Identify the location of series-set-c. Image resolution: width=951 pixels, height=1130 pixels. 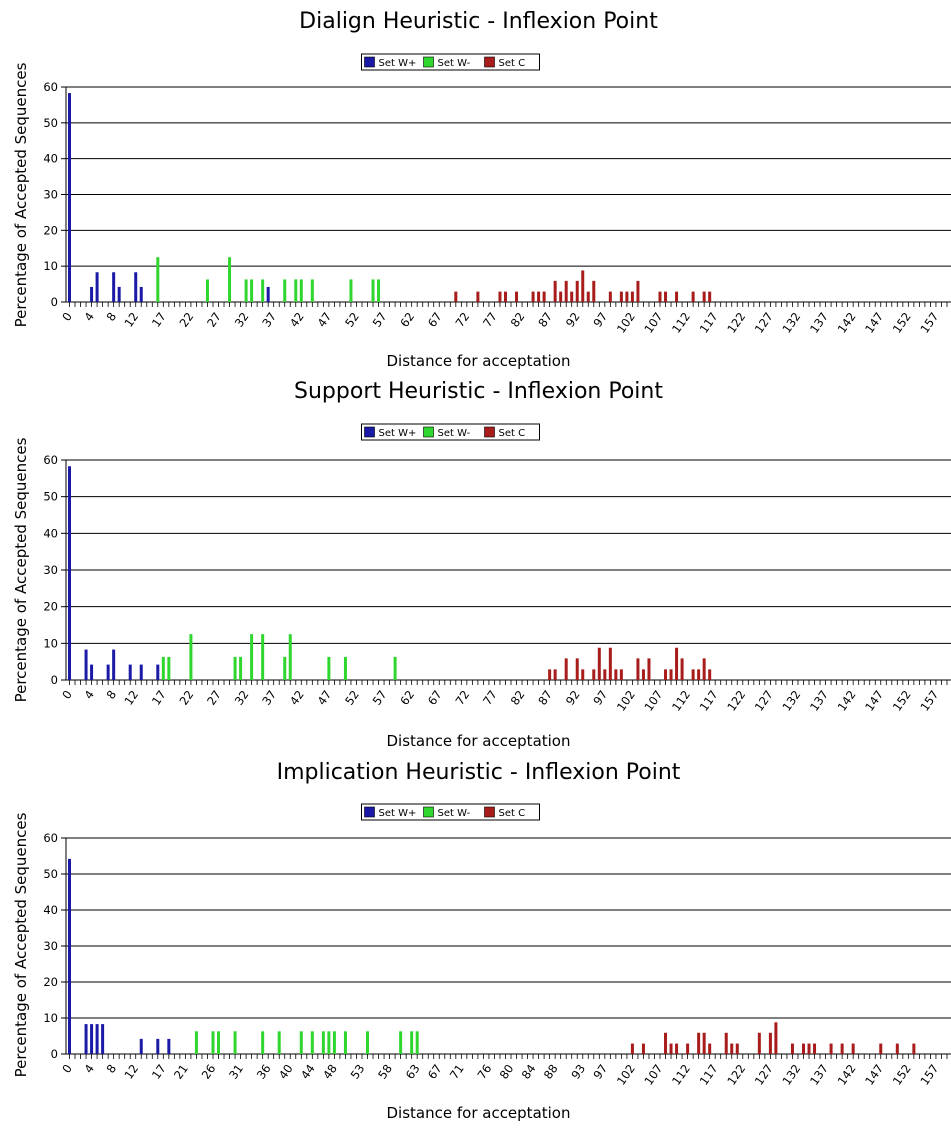
(630, 663).